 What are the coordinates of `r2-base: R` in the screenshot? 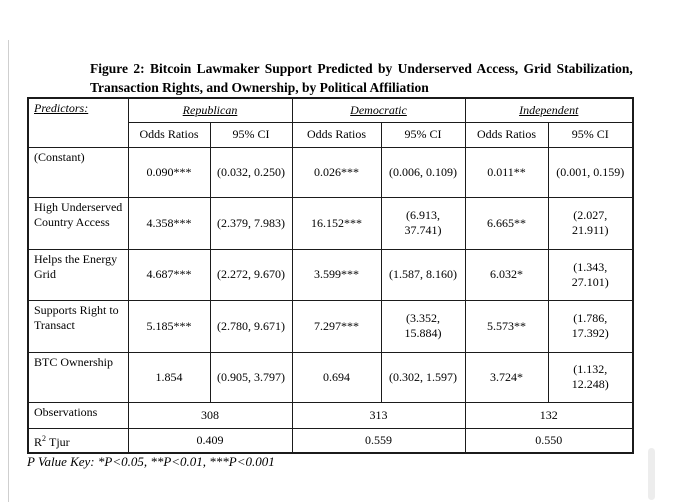 It's located at (38, 441).